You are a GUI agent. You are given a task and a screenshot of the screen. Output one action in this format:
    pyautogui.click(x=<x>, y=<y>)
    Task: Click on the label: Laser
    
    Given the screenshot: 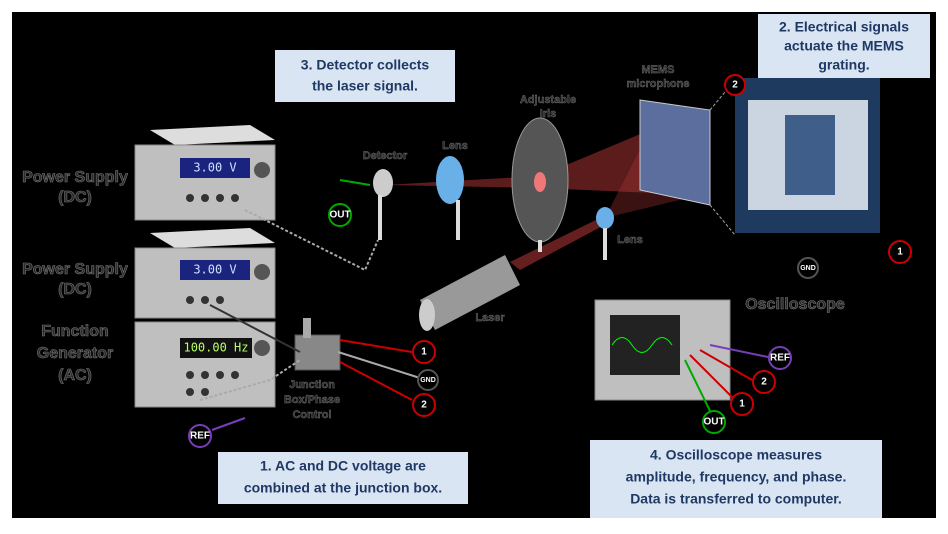 What is the action you would take?
    pyautogui.click(x=490, y=318)
    